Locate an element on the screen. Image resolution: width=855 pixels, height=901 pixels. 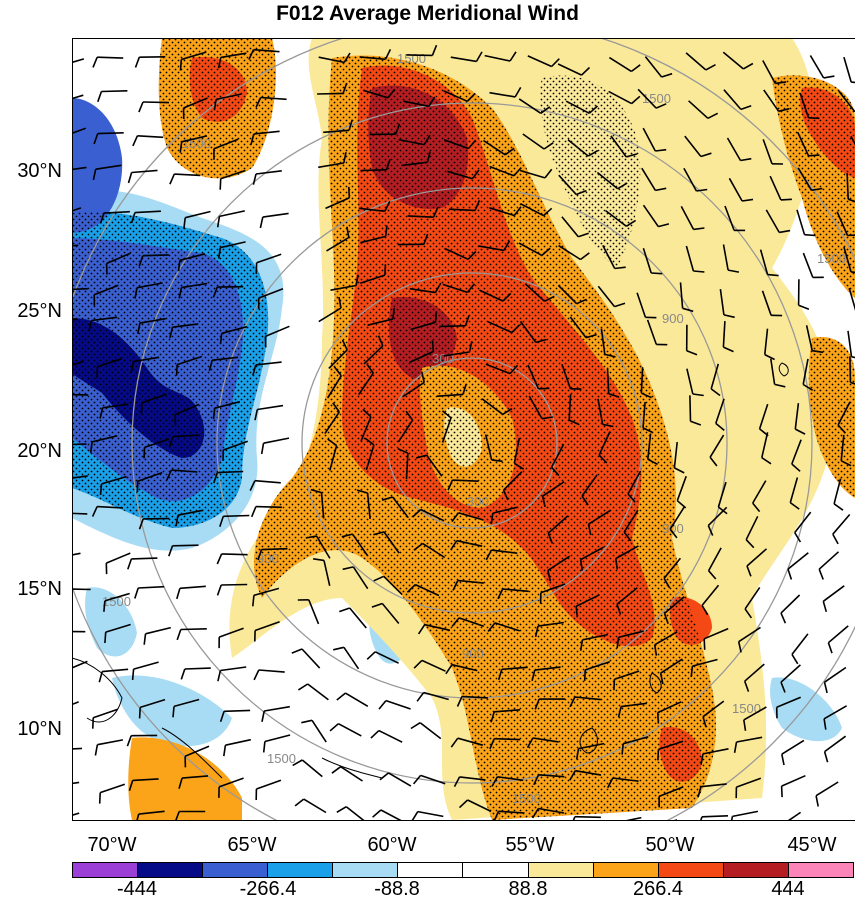
lon-label-55w: 55°W is located at coordinates (529, 845).